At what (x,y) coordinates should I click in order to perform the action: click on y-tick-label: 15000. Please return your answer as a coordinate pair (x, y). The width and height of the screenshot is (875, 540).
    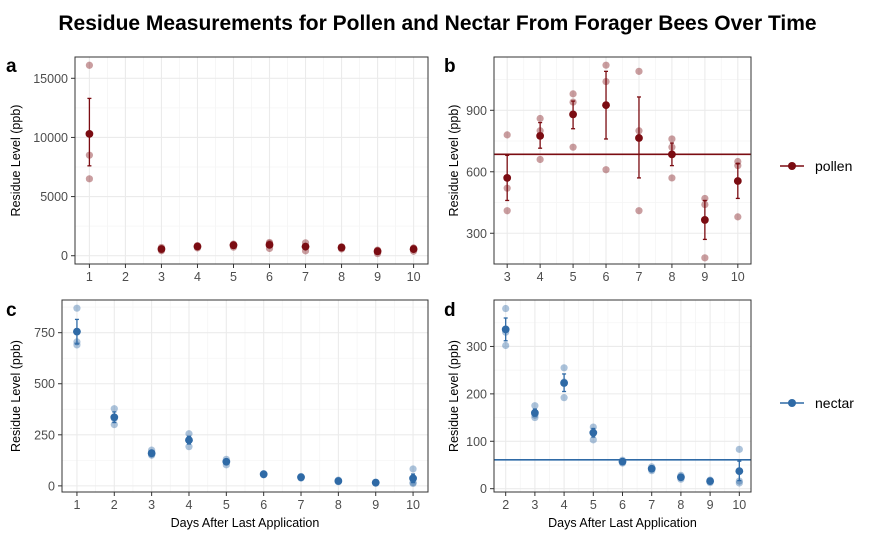
    Looking at the image, I should click on (50, 79).